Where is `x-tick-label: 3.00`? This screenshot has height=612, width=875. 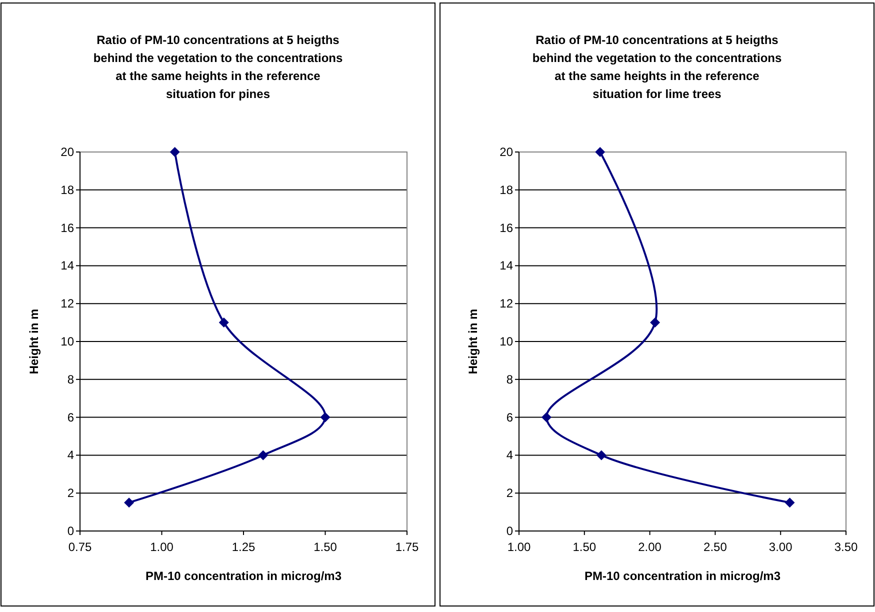 x-tick-label: 3.00 is located at coordinates (780, 547).